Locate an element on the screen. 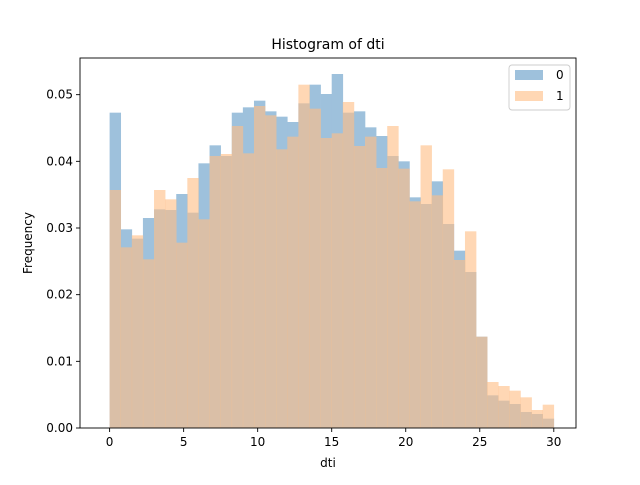 The width and height of the screenshot is (640, 485). x-tick-label: 30 is located at coordinates (553, 442).